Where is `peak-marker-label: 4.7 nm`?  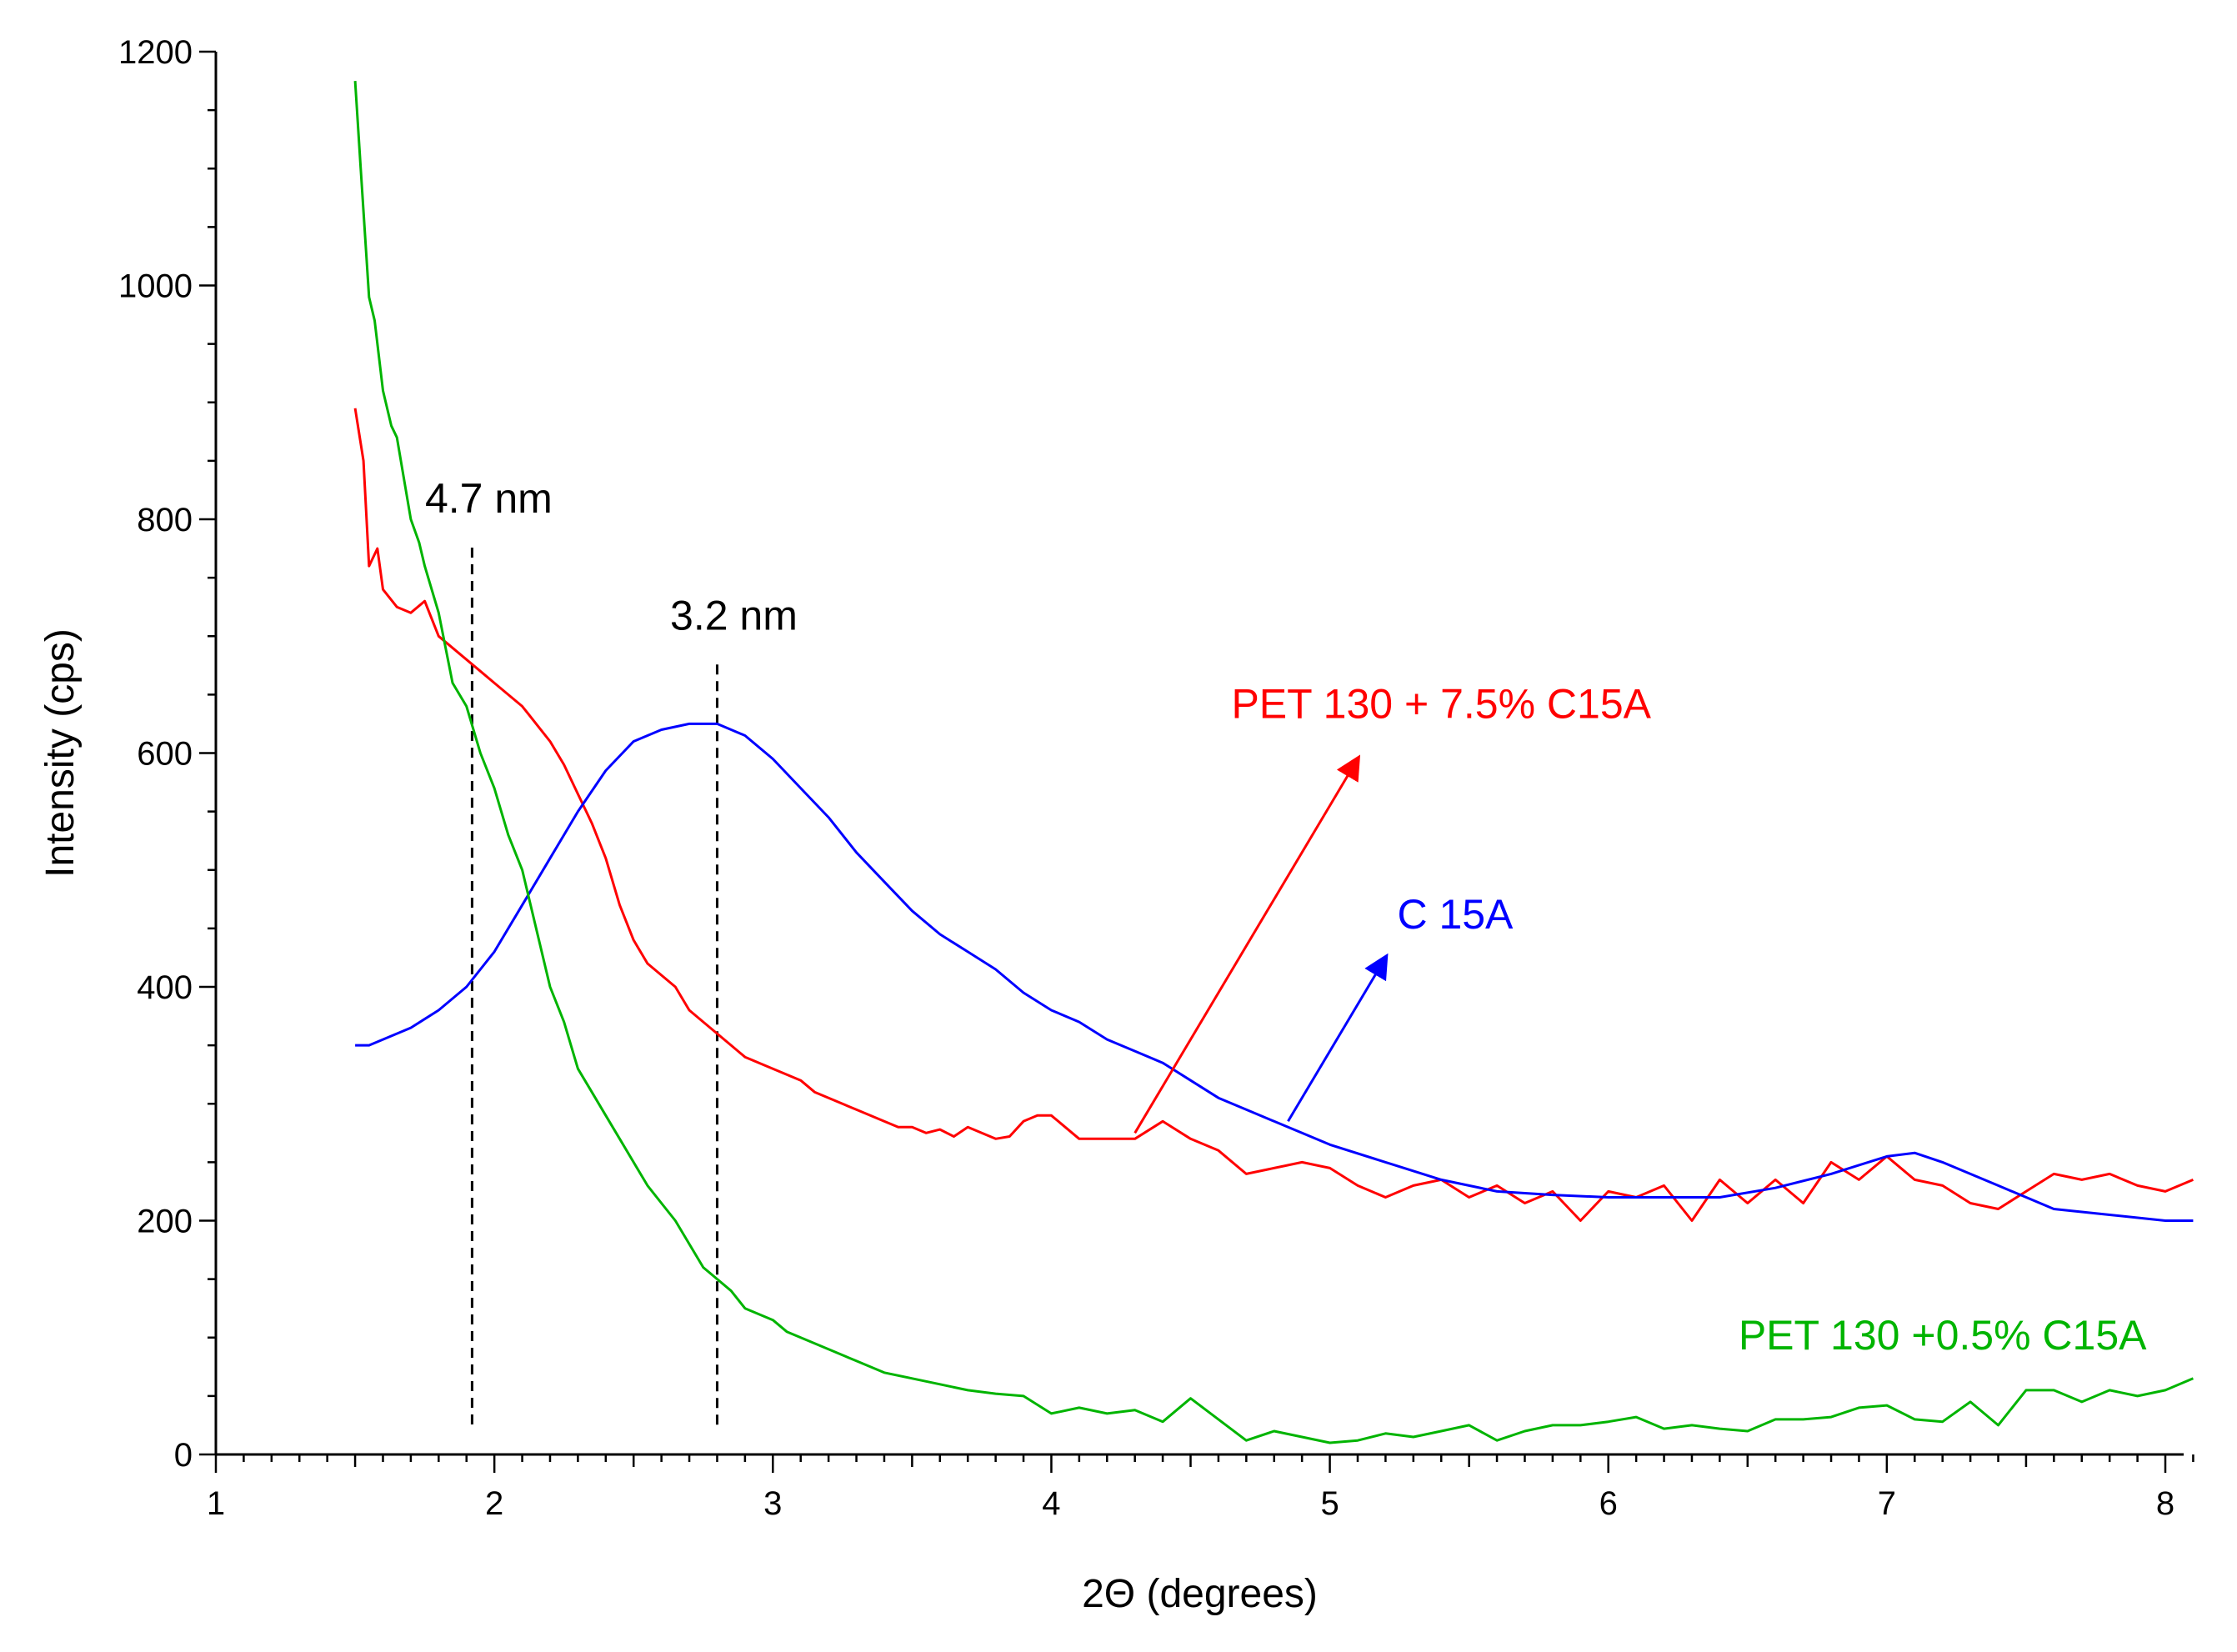
peak-marker-label: 4.7 nm is located at coordinates (489, 498).